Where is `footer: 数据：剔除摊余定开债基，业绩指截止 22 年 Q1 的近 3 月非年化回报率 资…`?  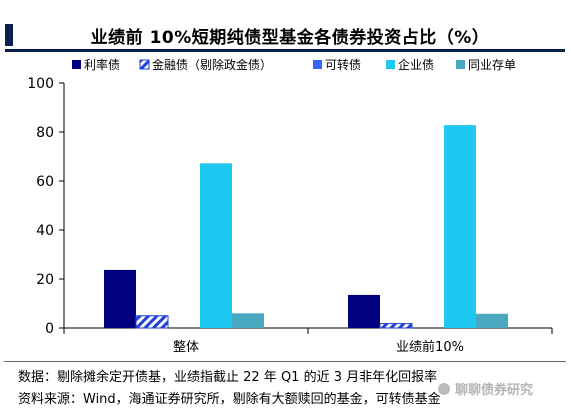 footer: 数据：剔除摊余定开债基，业绩指截止 22 年 Q1 的近 3 月非年化回报率 资… is located at coordinates (285, 389).